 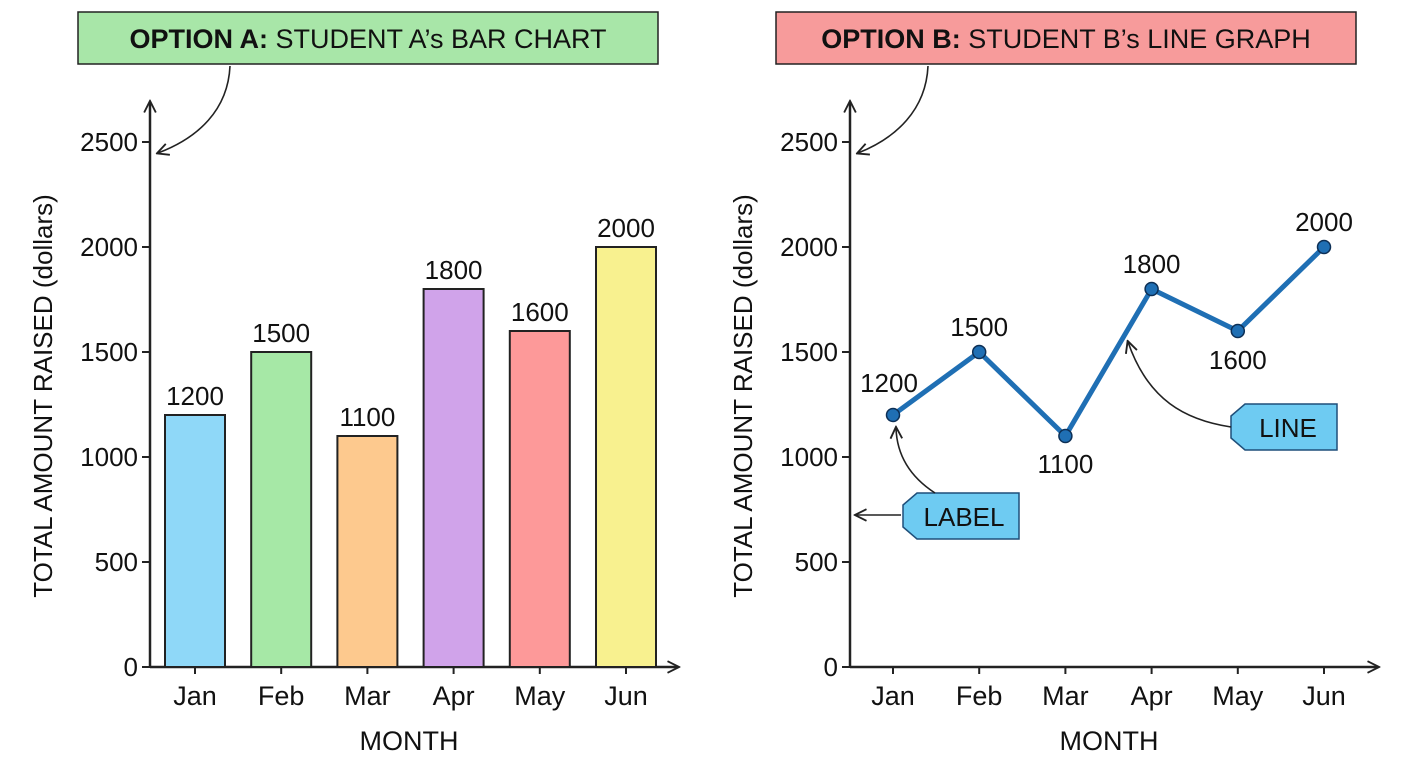 I want to click on bar-value-label: 1100, so click(x=367, y=417).